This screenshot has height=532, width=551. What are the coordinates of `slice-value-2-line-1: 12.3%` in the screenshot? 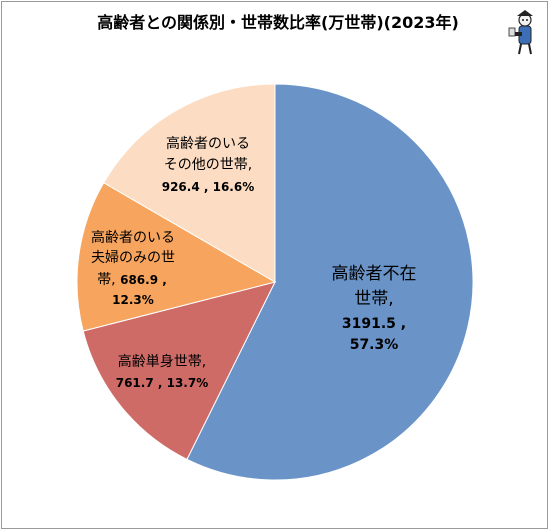 It's located at (133, 300).